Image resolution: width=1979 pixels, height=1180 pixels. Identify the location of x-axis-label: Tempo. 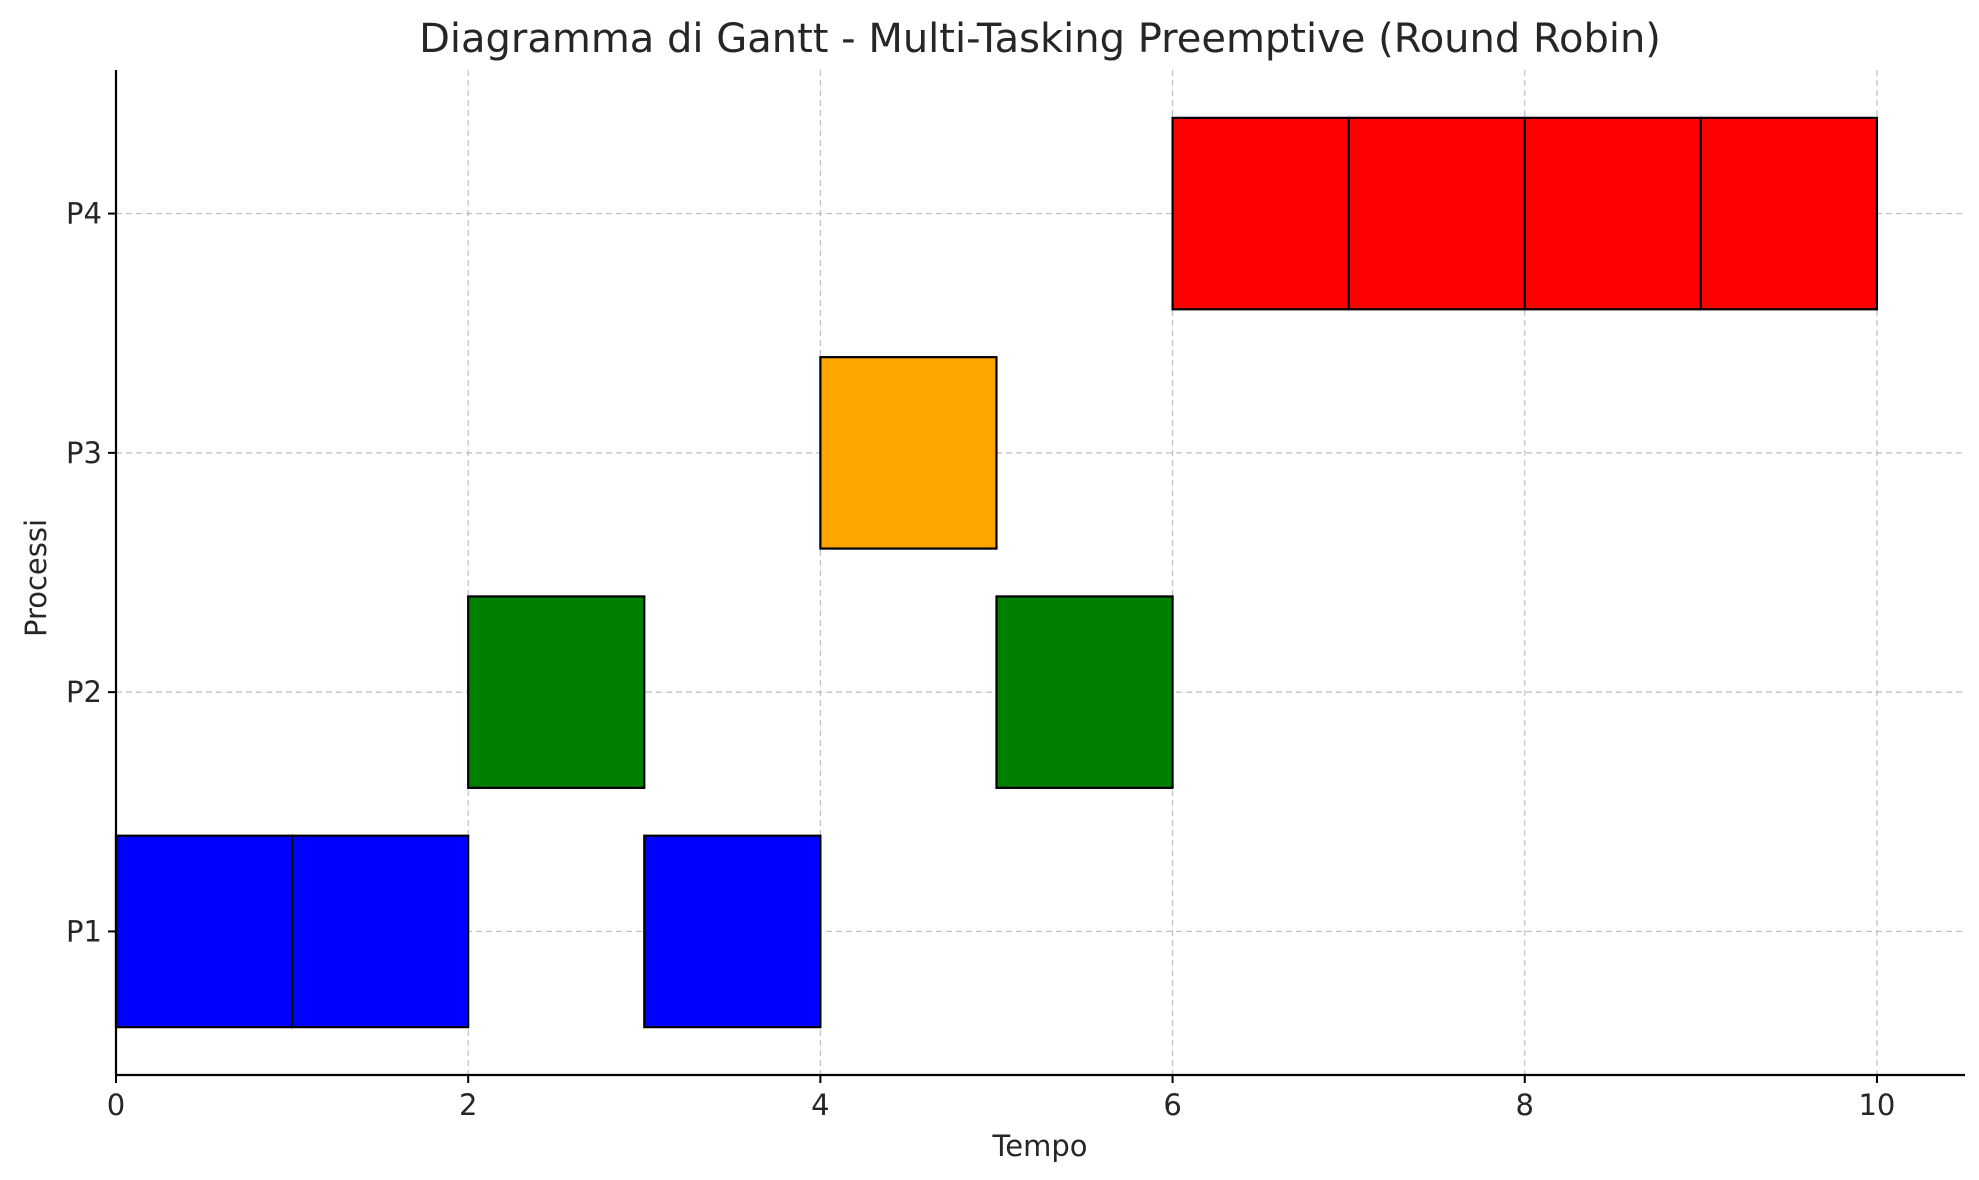
(1039, 1146).